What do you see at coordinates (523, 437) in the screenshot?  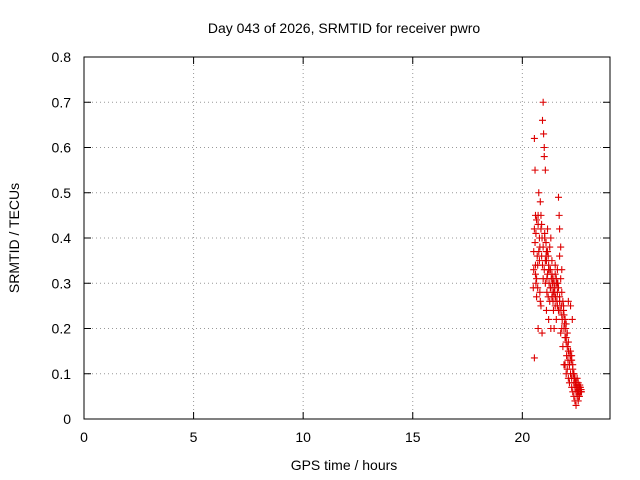 I see `x-tick-label: 20` at bounding box center [523, 437].